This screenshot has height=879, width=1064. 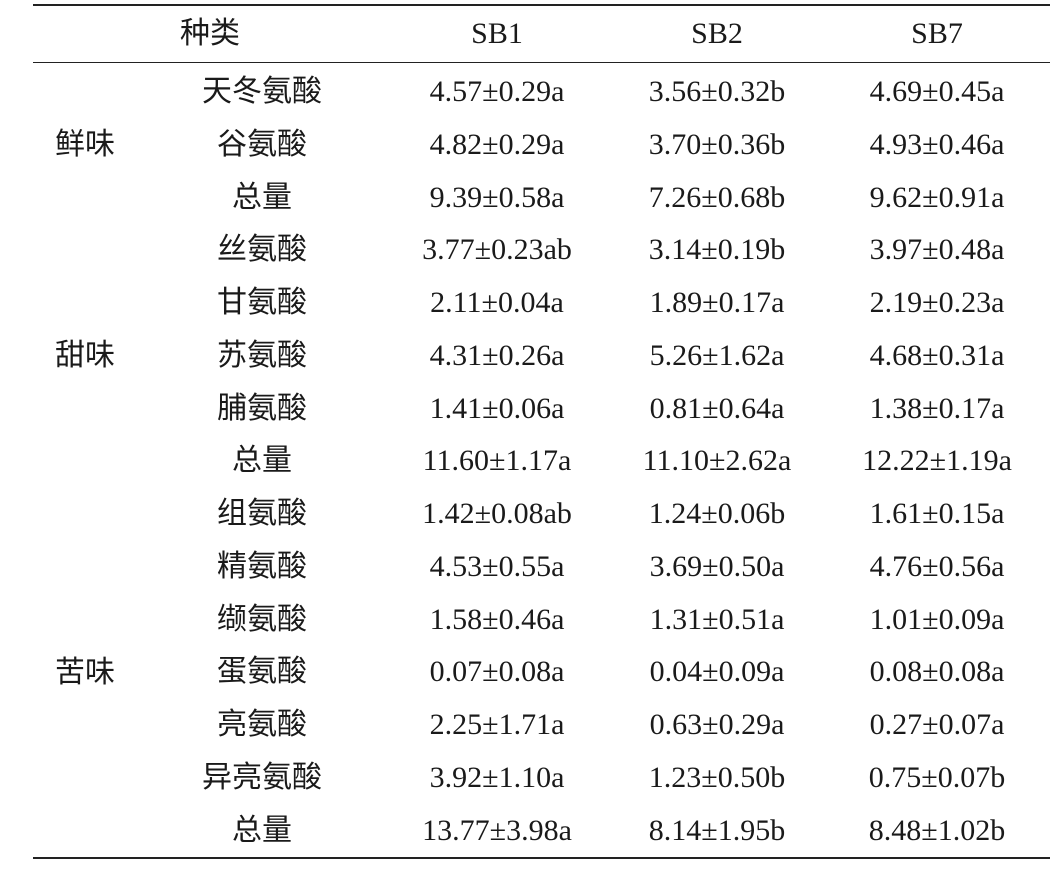 I want to click on value-cell: 12.22±1.19a, so click(x=937, y=461).